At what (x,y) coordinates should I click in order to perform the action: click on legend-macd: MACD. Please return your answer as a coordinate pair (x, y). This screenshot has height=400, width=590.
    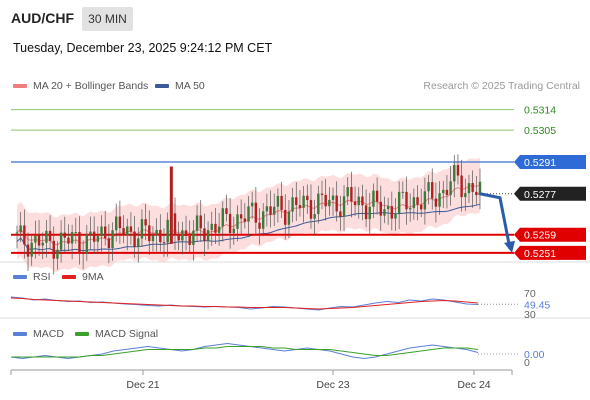
    Looking at the image, I should click on (38, 334).